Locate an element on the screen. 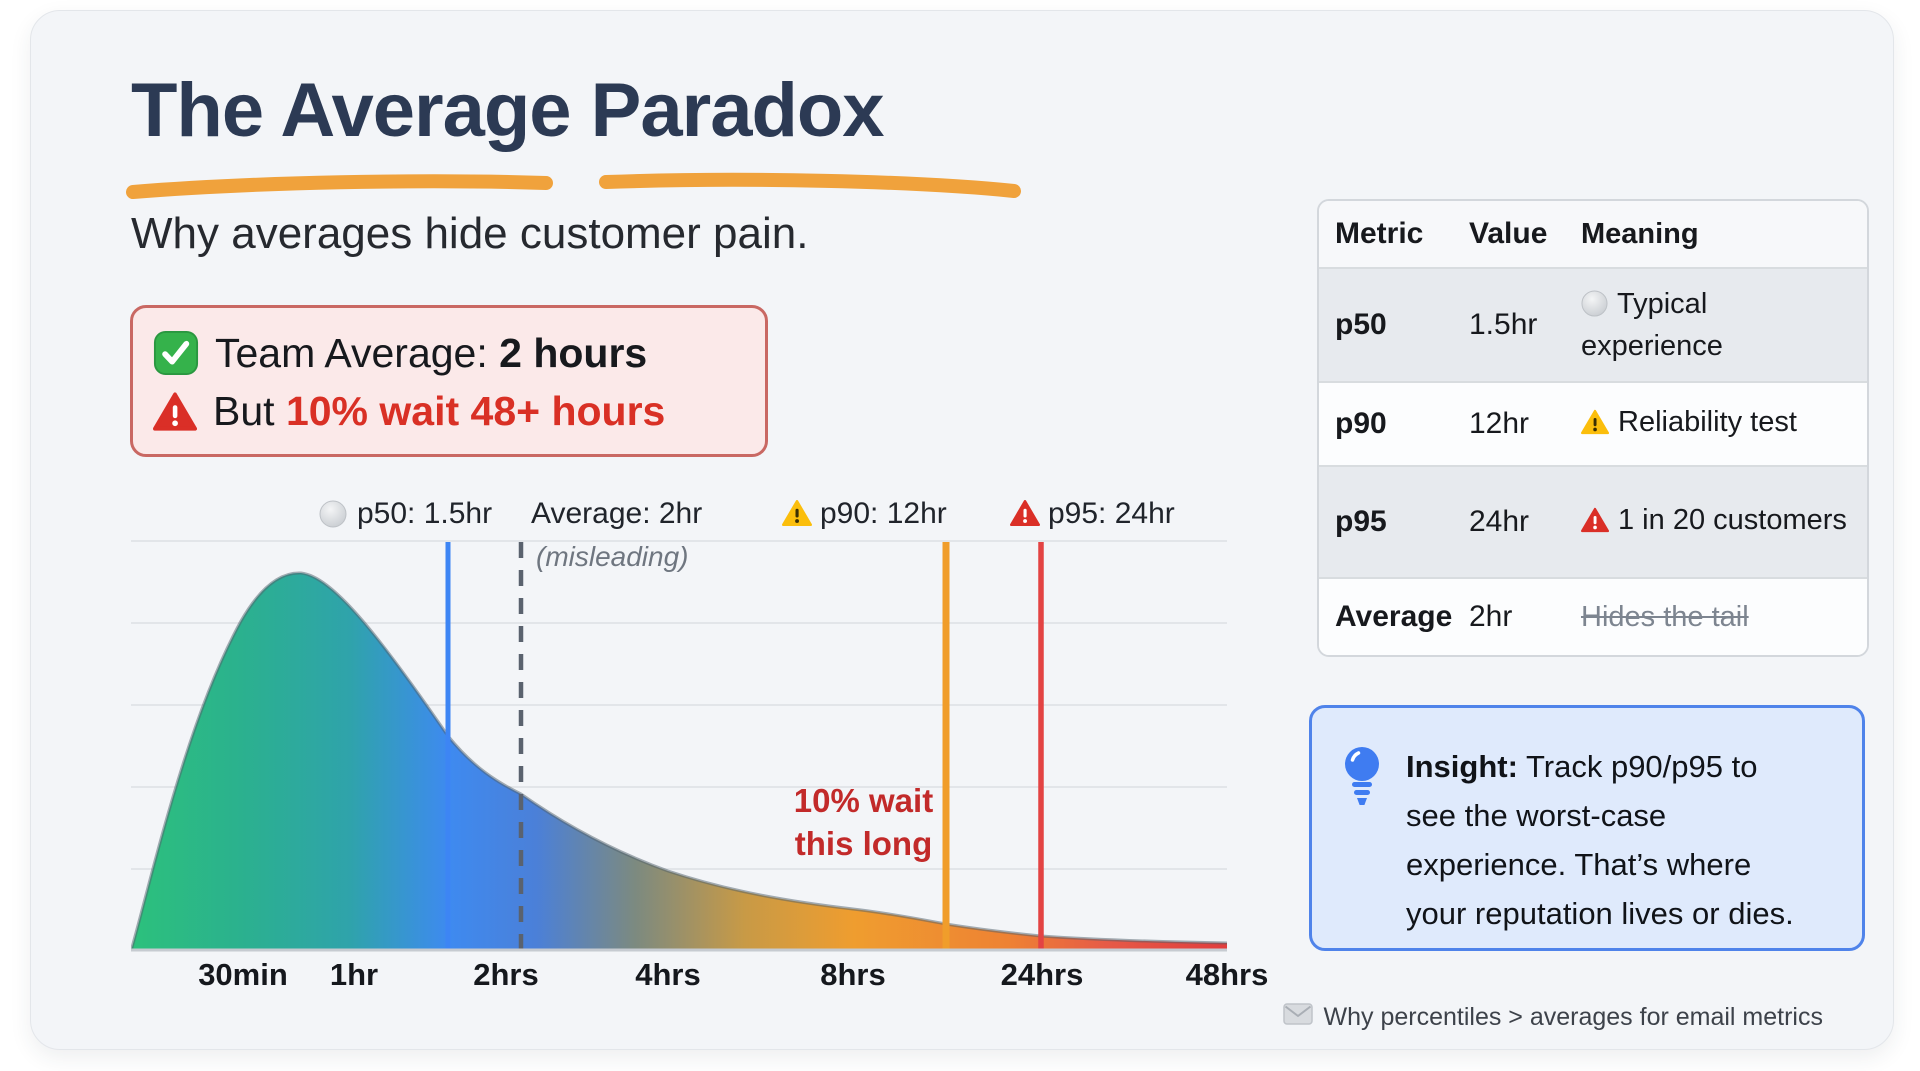 The height and width of the screenshot is (1071, 1920). callout-warning-text: But 10% wait 48+ hours is located at coordinates (439, 410).